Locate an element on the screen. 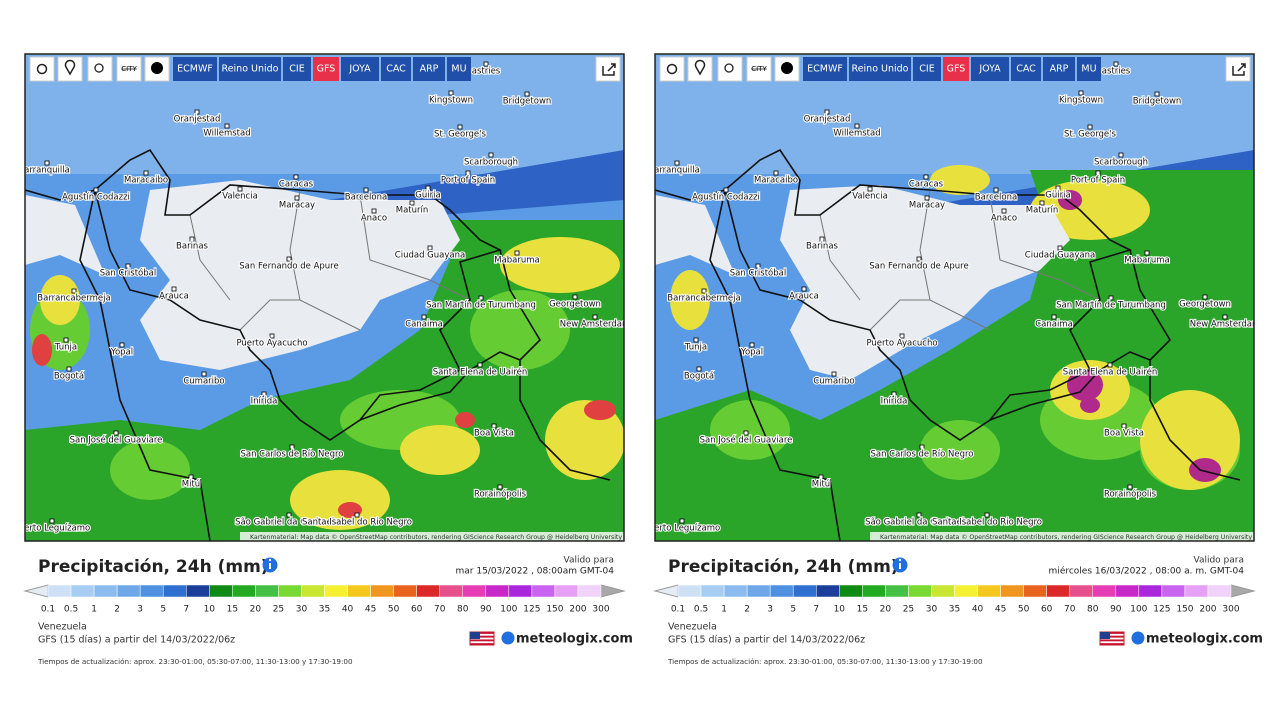 The height and width of the screenshot is (724, 1280). legend-tick-label: 200 is located at coordinates (577, 610).